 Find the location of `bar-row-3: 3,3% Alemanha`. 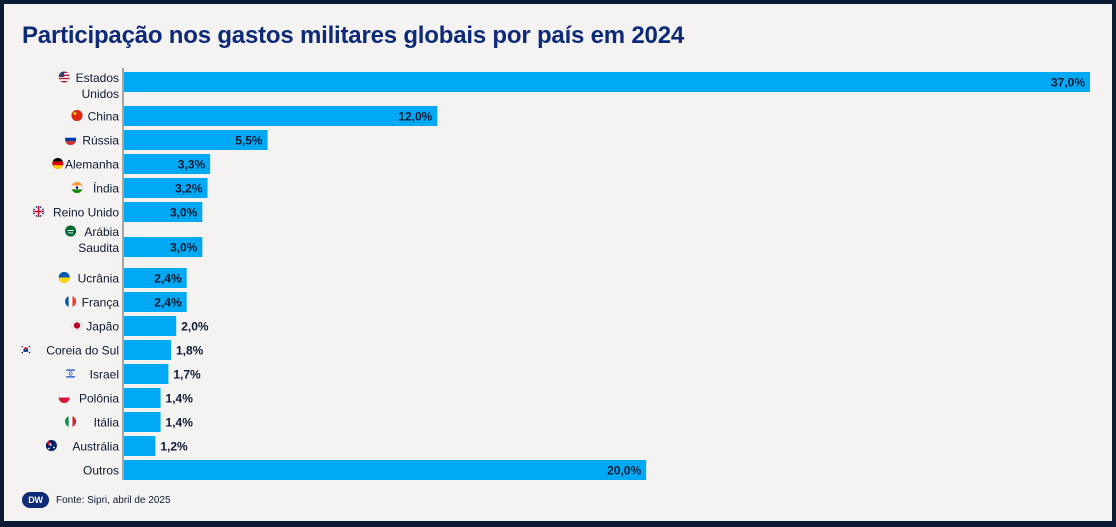

bar-row-3: 3,3% Alemanha is located at coordinates (131, 164).